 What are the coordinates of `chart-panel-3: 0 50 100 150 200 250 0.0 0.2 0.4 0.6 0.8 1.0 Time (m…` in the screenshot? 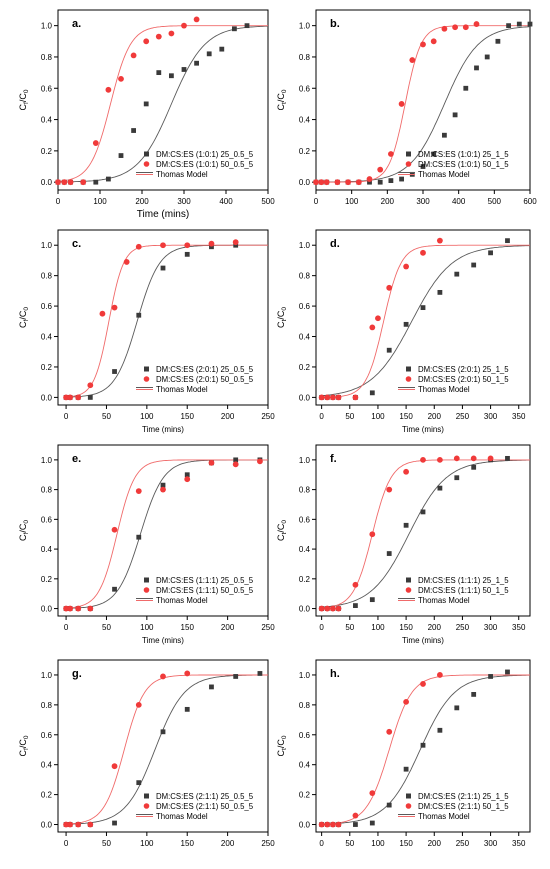 It's located at (146, 331).